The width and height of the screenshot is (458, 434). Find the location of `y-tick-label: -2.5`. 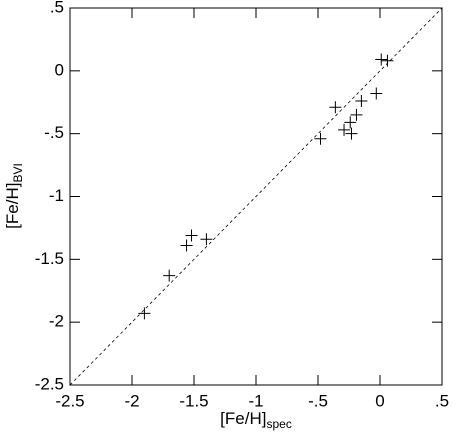

y-tick-label: -2.5 is located at coordinates (49, 383).